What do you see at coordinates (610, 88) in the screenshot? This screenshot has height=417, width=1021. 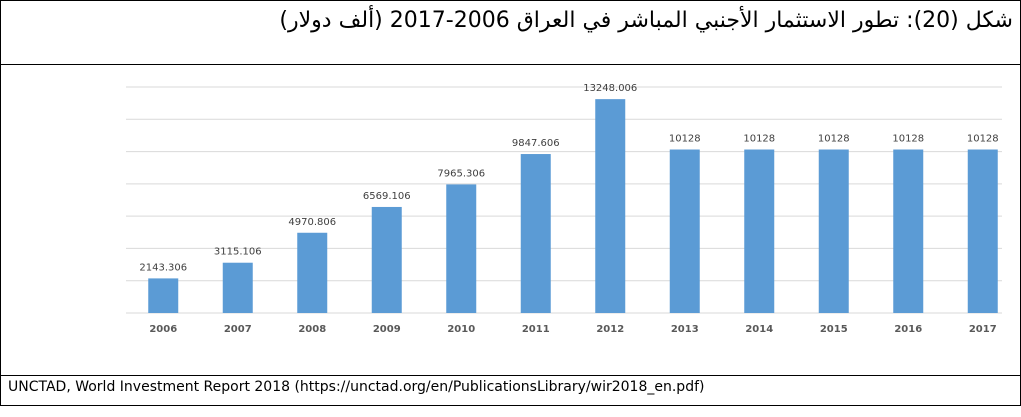 I see `data-label: 13248.006` at bounding box center [610, 88].